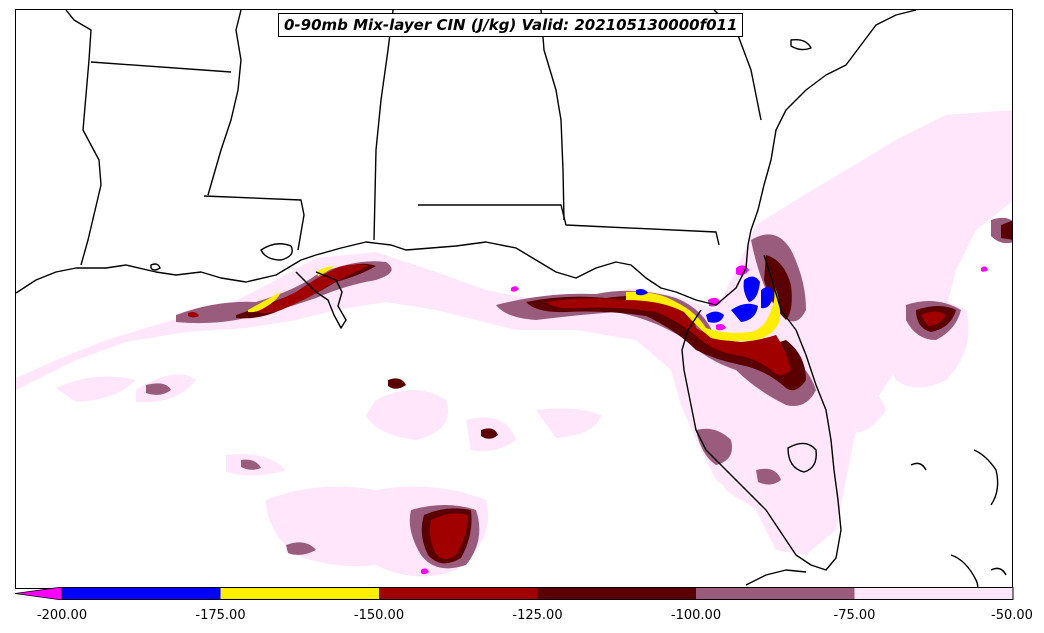 Image resolution: width=1044 pixels, height=633 pixels. Describe the element at coordinates (705, 299) in the screenshot. I see `cin-field-blue` at that location.